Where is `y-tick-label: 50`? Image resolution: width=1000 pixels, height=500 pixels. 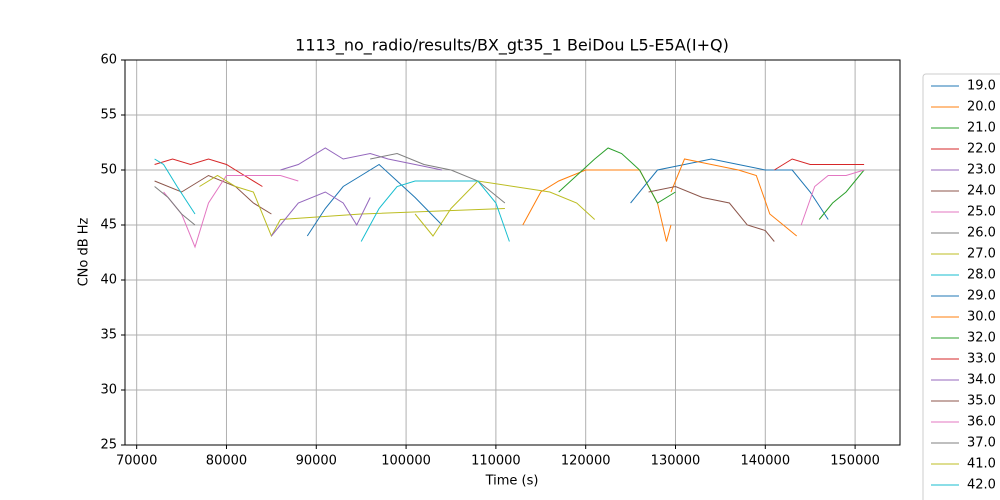 y-tick-label: 50 is located at coordinates (108, 170).